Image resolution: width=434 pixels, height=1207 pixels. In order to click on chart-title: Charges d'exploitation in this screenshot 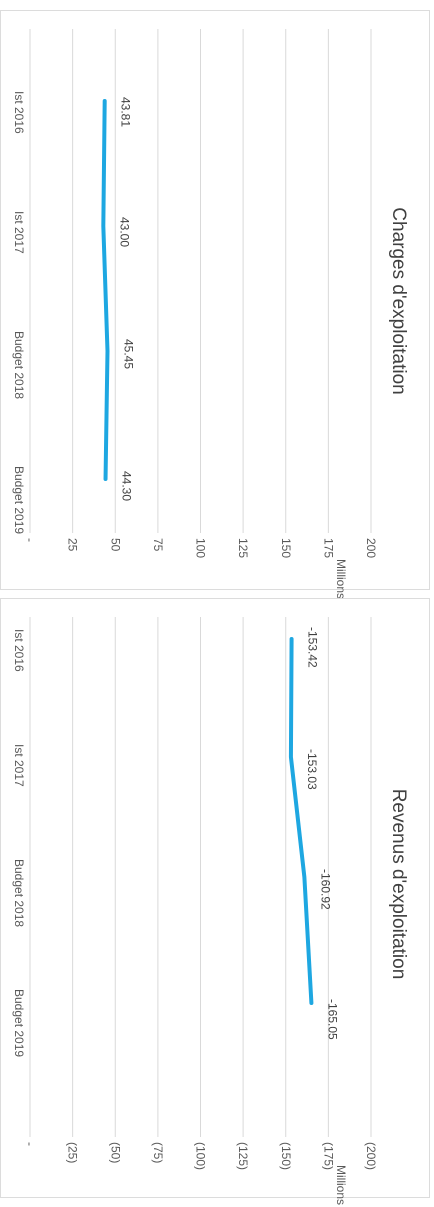, I will do `click(398, 300)`.